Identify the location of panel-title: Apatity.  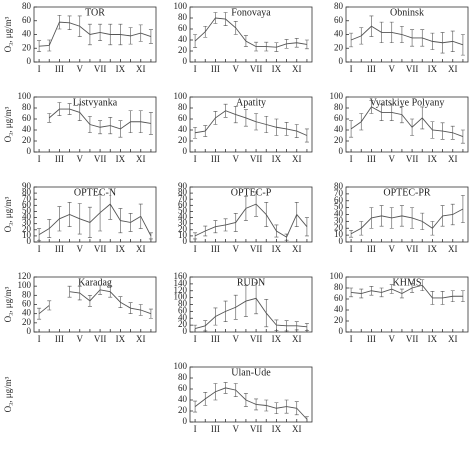
(251, 102).